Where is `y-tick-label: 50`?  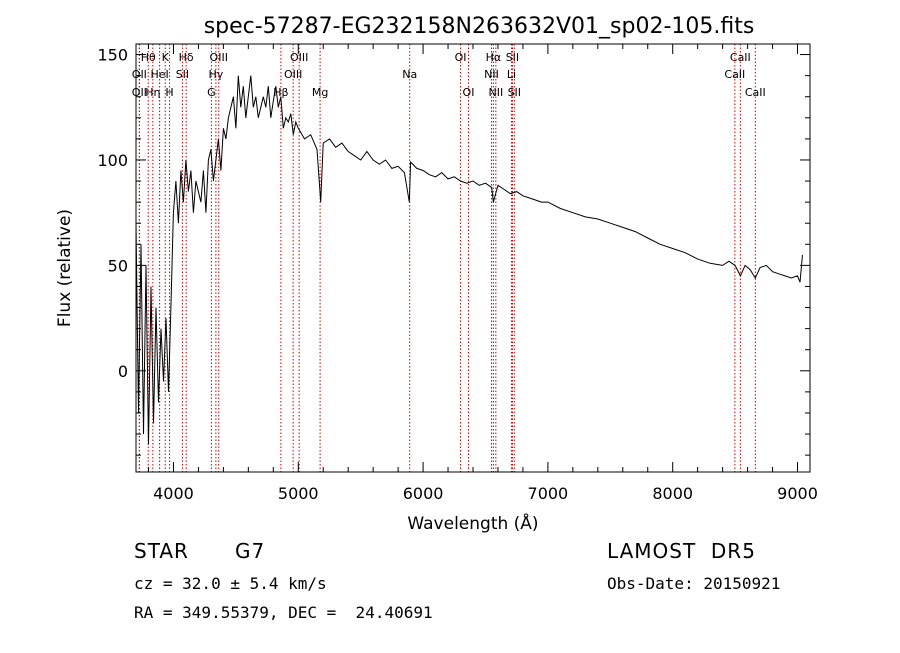 y-tick-label: 50 is located at coordinates (118, 265).